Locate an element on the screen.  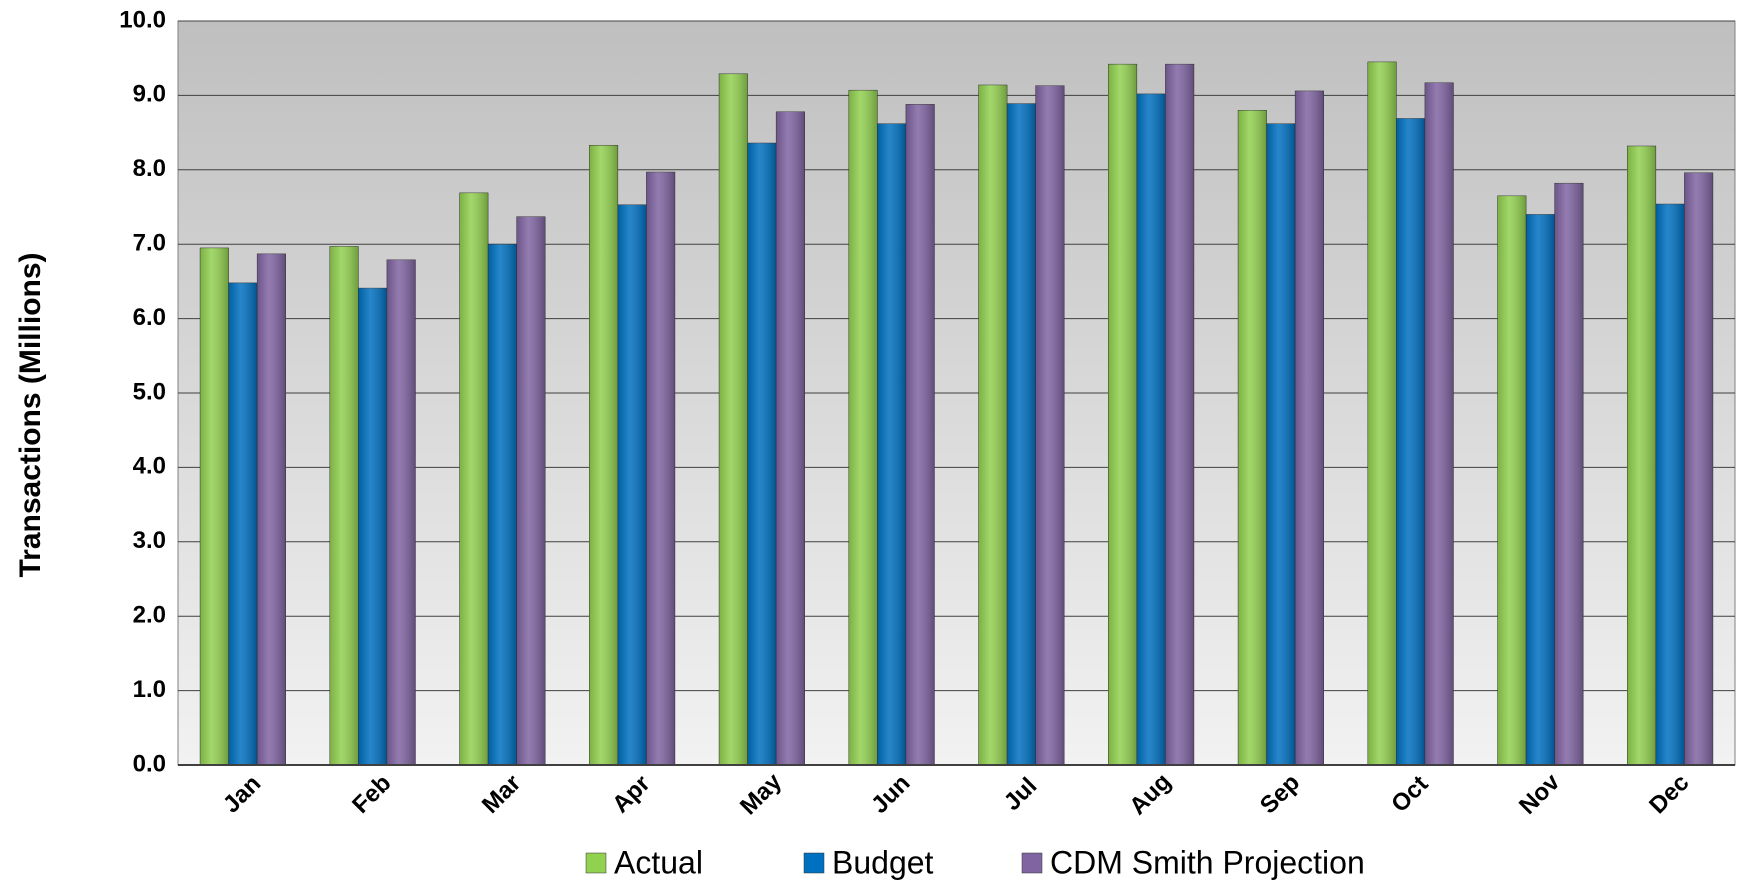
y-tick-label: 2.0 is located at coordinates (149, 615).